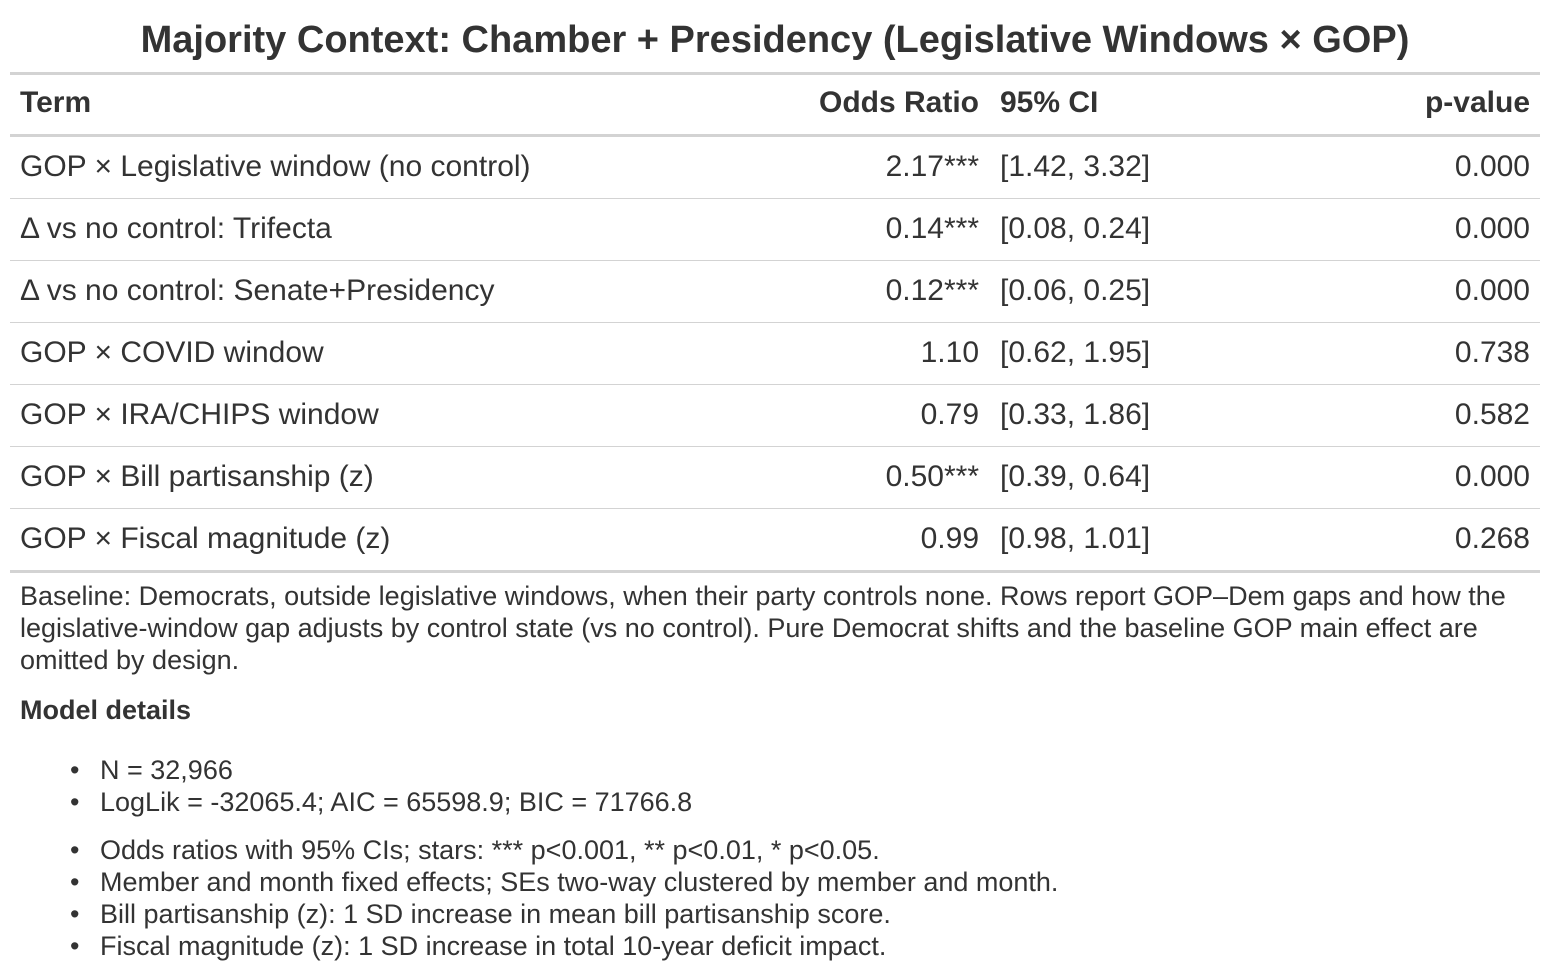 The image size is (1550, 980). I want to click on table-header-row: Term Odds Ratio 95% CI p-value, so click(775, 103).